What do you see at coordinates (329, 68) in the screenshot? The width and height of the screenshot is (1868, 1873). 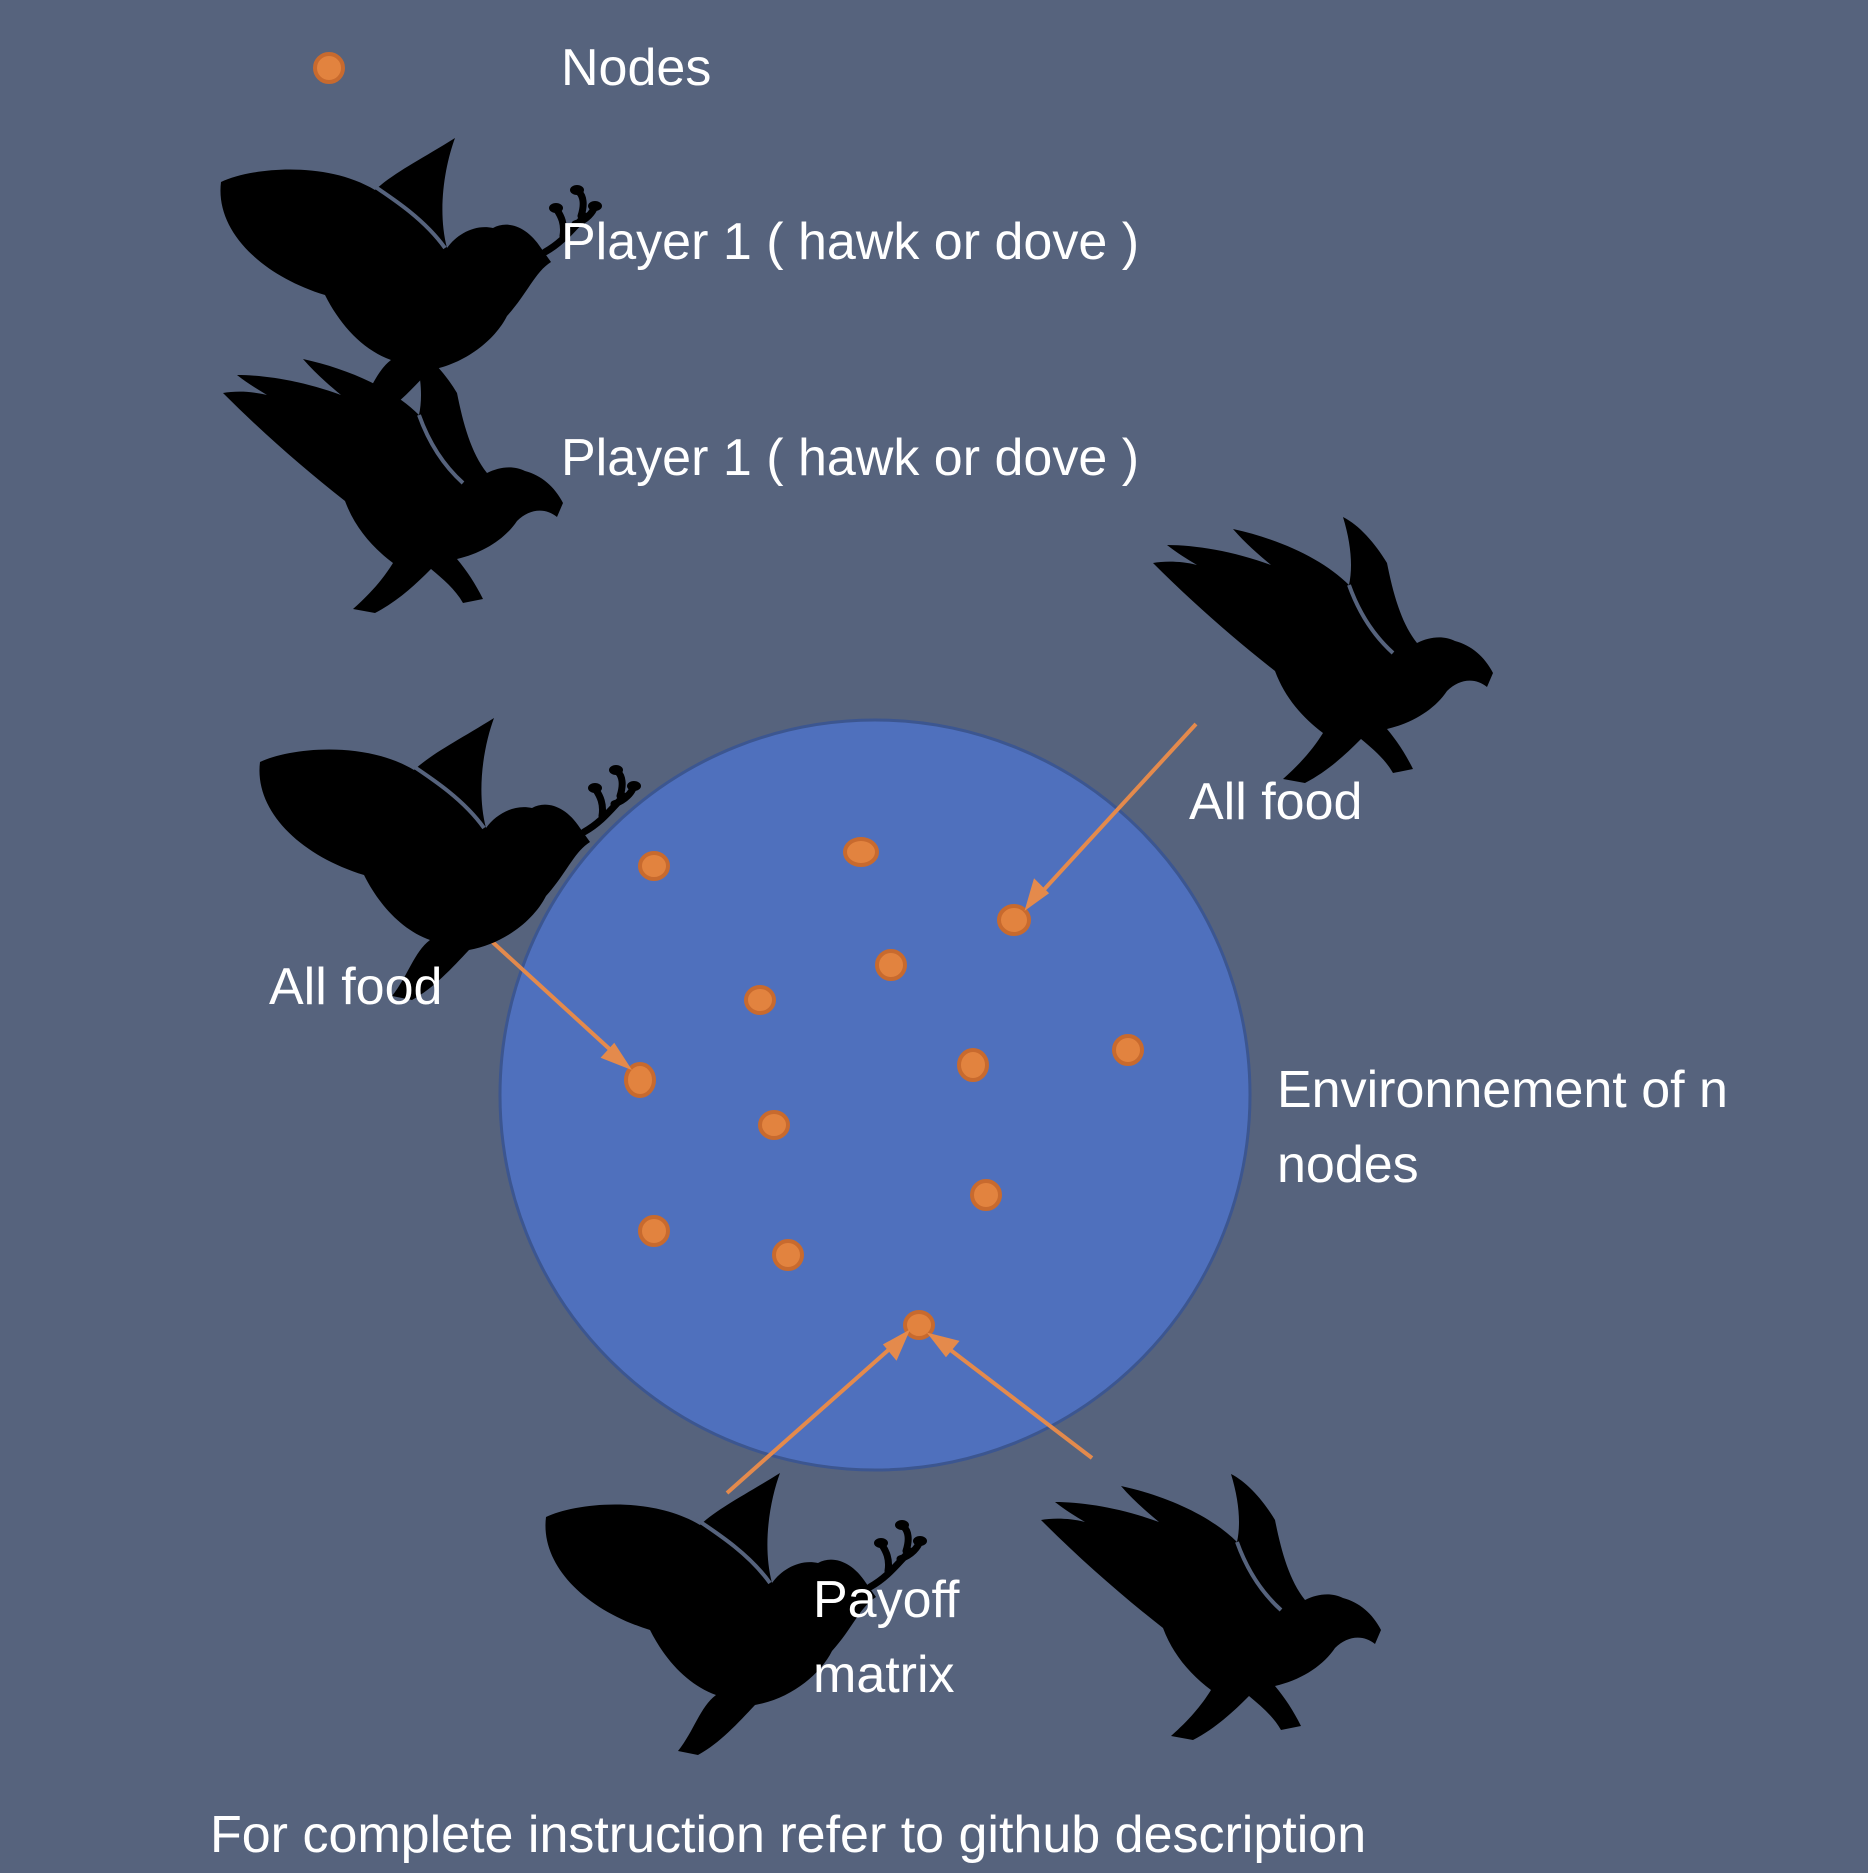 I see `legend-node-dot` at bounding box center [329, 68].